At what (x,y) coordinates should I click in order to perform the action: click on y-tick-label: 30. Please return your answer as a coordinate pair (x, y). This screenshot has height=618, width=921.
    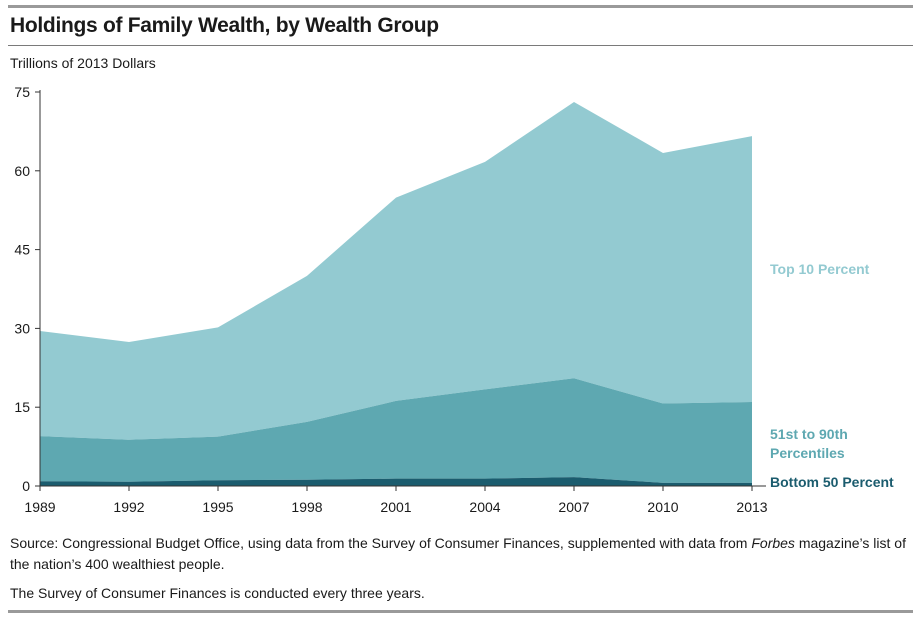
    Looking at the image, I should click on (22, 328).